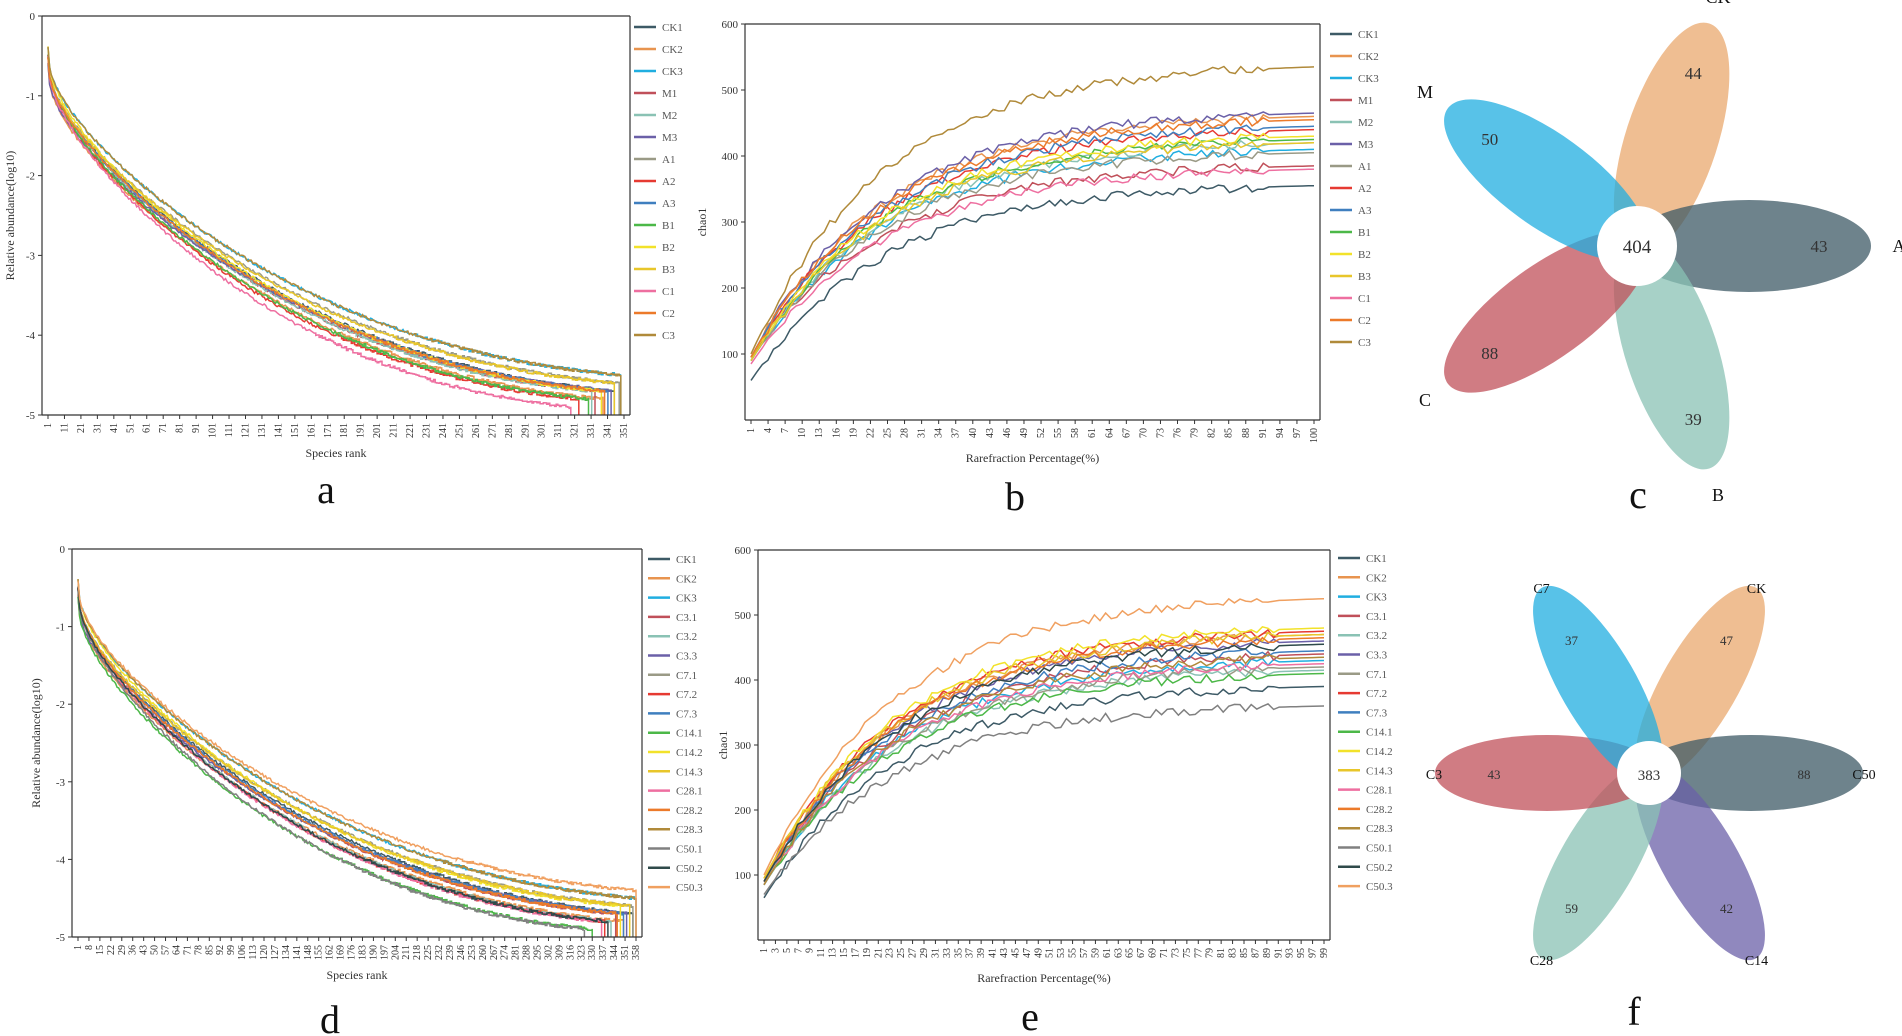  I want to click on legend-label: C28.1, so click(1379, 791).